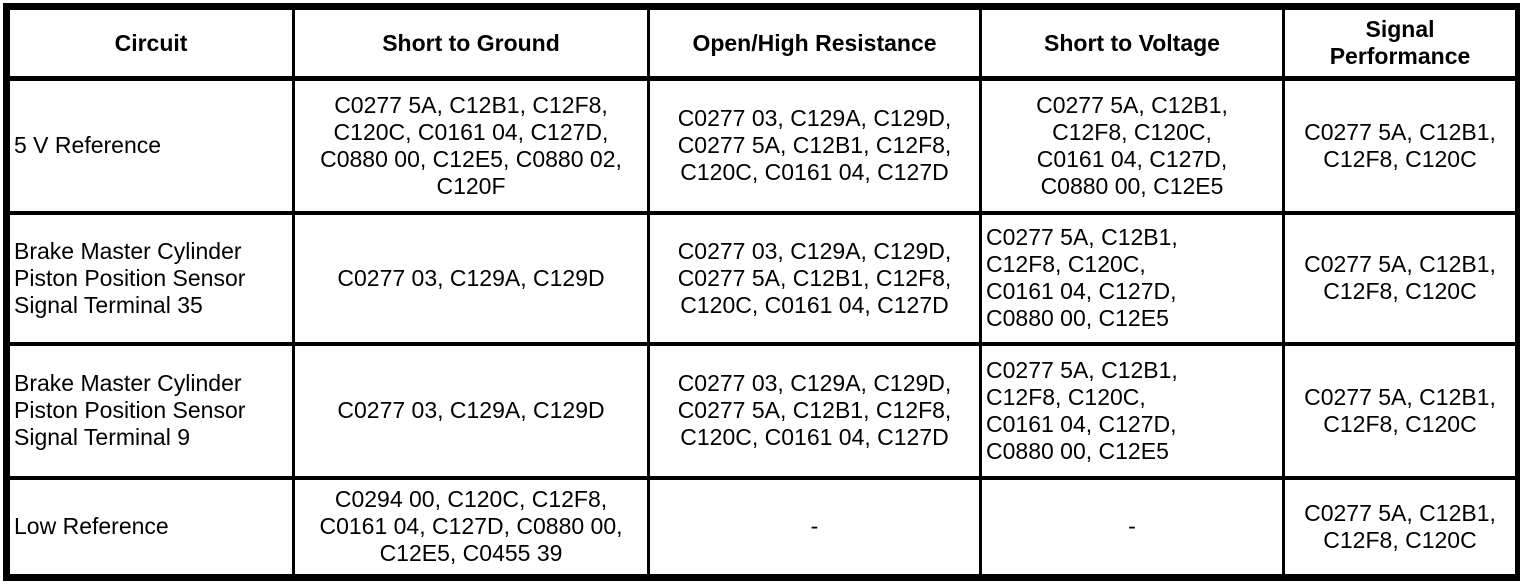  What do you see at coordinates (150, 527) in the screenshot?
I see `cell-circuit-low-reference: Low Reference` at bounding box center [150, 527].